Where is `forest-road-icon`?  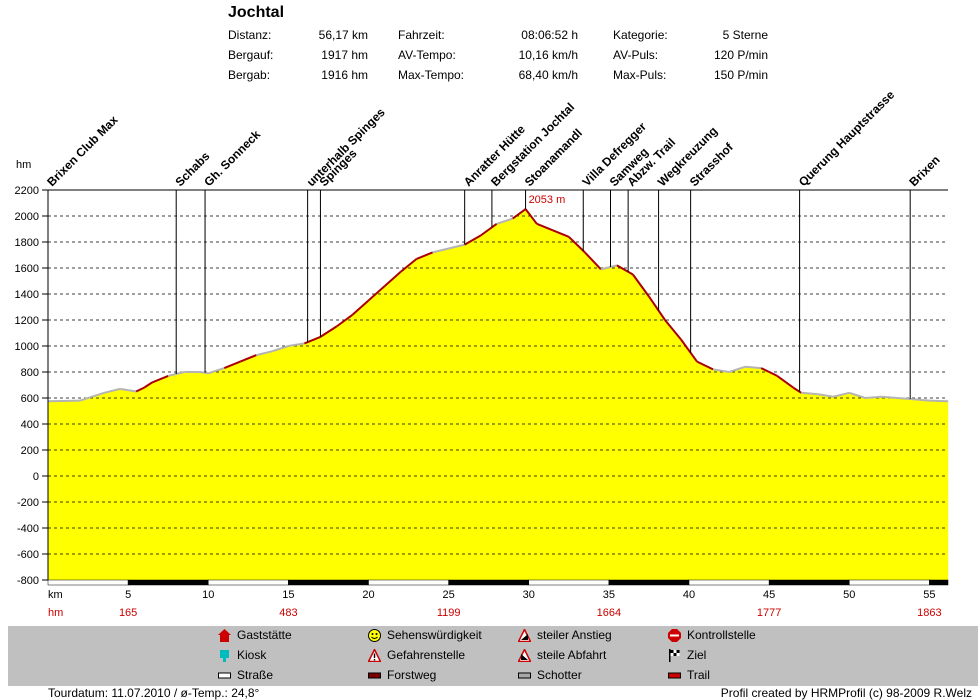 forest-road-icon is located at coordinates (374, 675).